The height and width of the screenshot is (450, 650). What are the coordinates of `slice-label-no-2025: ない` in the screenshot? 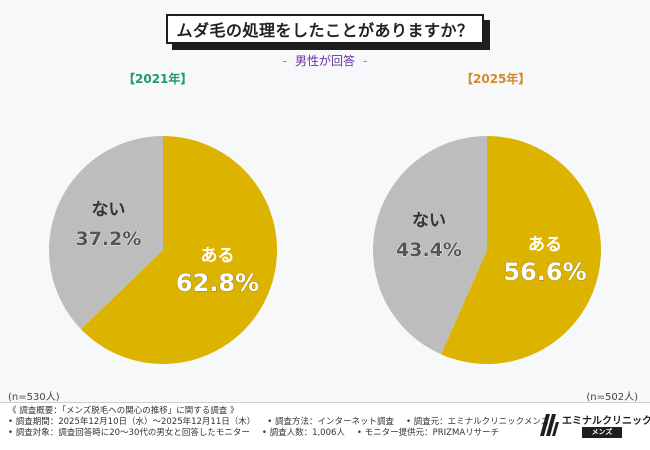 It's located at (429, 221).